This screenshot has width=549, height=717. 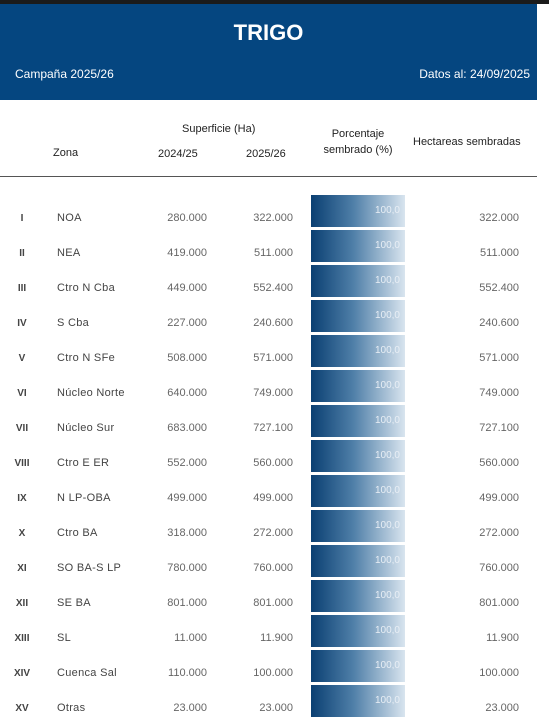 What do you see at coordinates (499, 393) in the screenshot?
I see `hectares: 749.000` at bounding box center [499, 393].